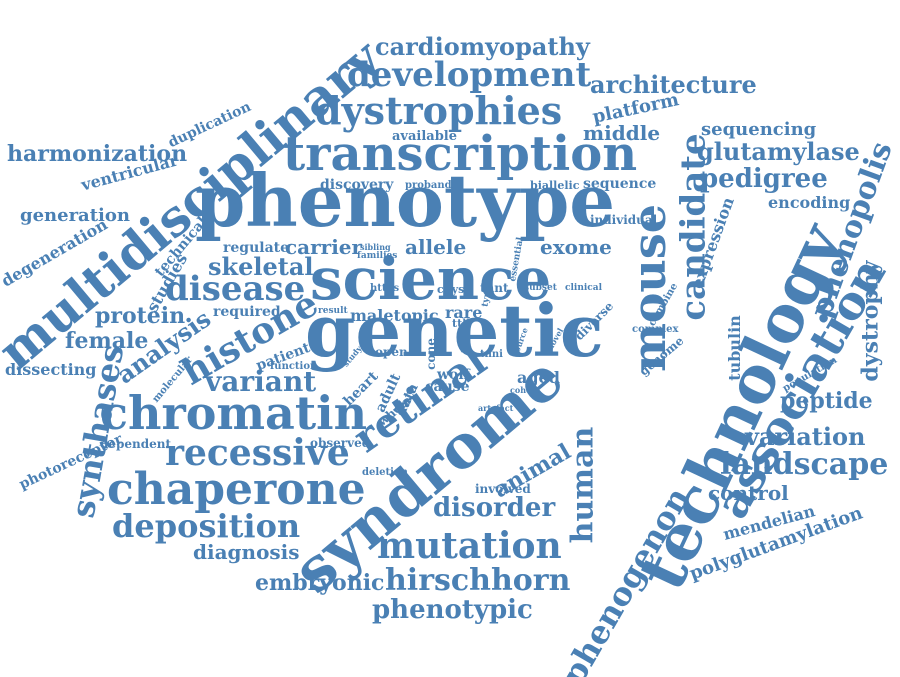  Describe the element at coordinates (247, 312) in the screenshot. I see `word-required: required` at that location.